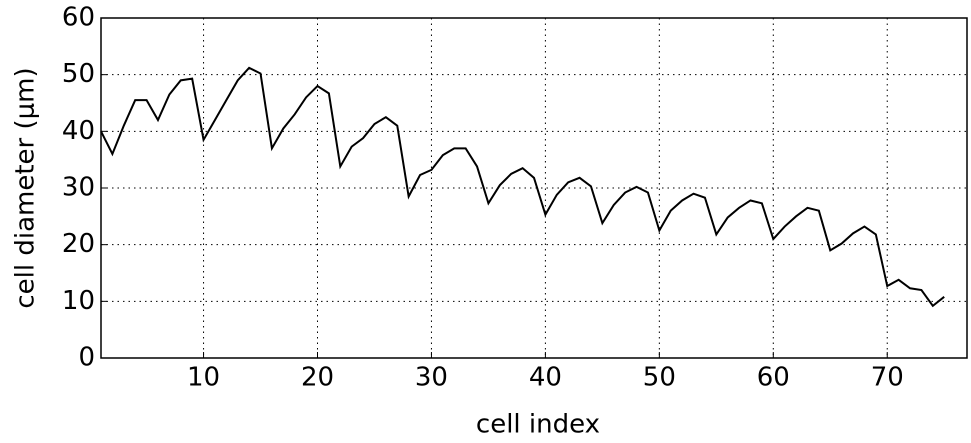 The height and width of the screenshot is (443, 971). Describe the element at coordinates (545, 378) in the screenshot. I see `x-tick-label: 40` at that location.